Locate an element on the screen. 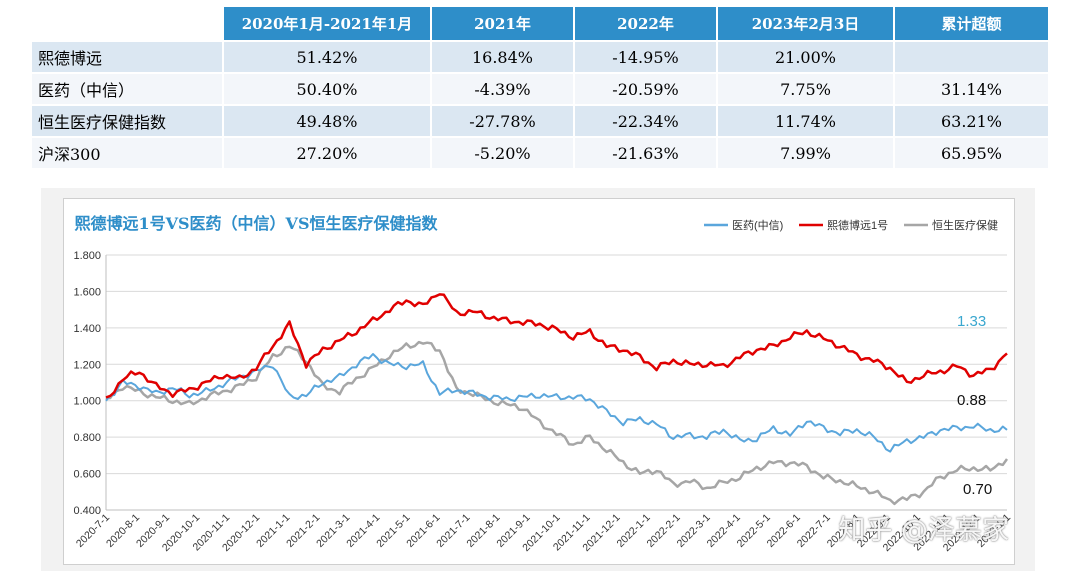  end-label: 0.70 is located at coordinates (977, 489).